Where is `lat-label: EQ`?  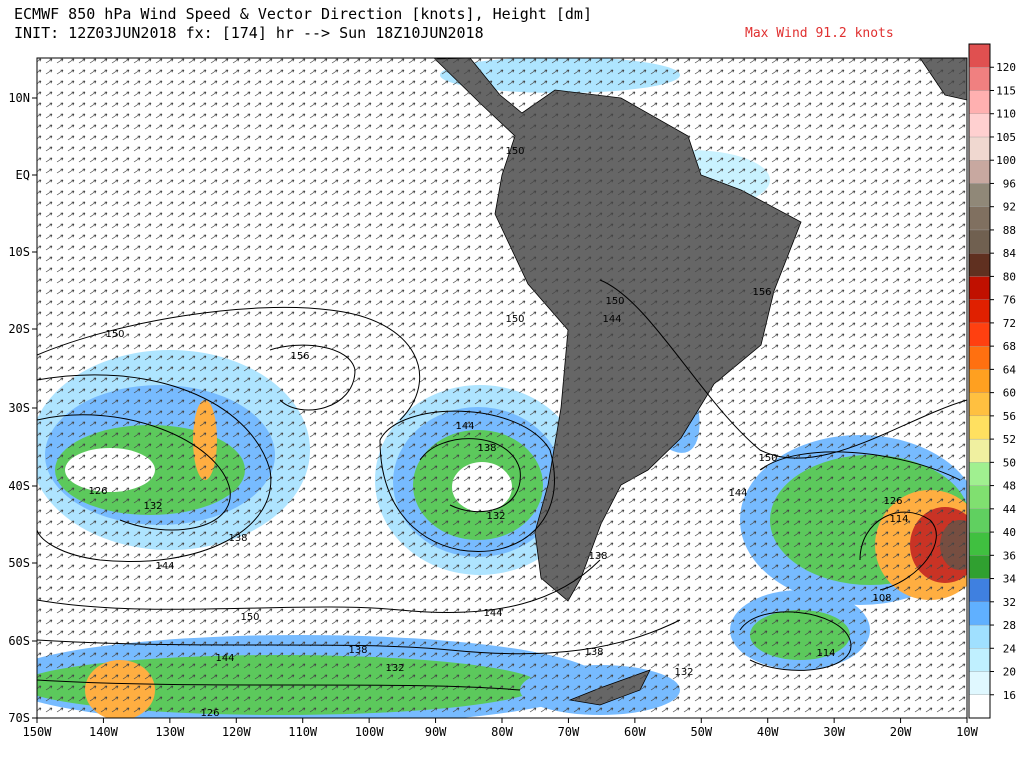
lat-label: EQ is located at coordinates (23, 175).